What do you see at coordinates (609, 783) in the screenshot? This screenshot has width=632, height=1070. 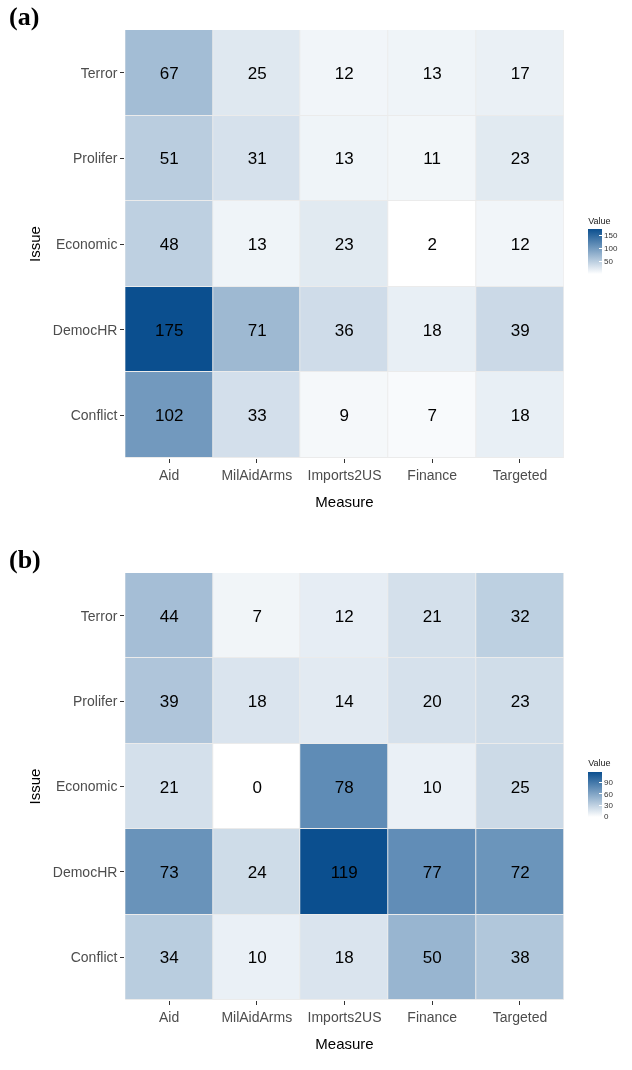 I see `color-bar-label: 90` at bounding box center [609, 783].